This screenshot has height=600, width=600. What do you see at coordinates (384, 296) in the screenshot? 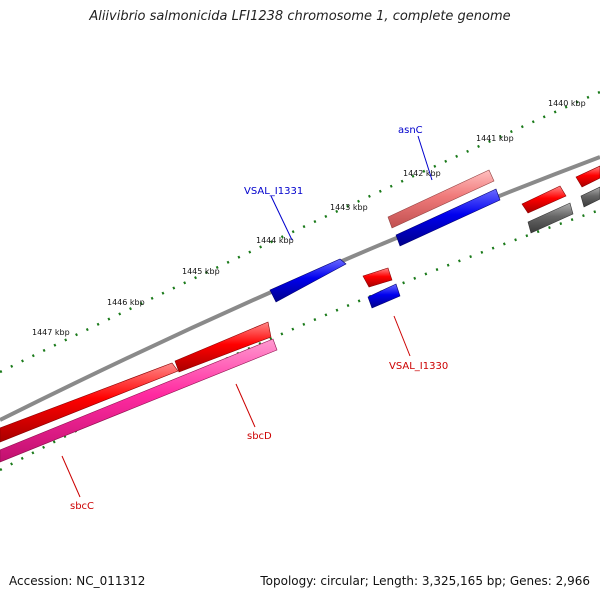
I see `gene-vsal-i1330-blue` at bounding box center [384, 296].